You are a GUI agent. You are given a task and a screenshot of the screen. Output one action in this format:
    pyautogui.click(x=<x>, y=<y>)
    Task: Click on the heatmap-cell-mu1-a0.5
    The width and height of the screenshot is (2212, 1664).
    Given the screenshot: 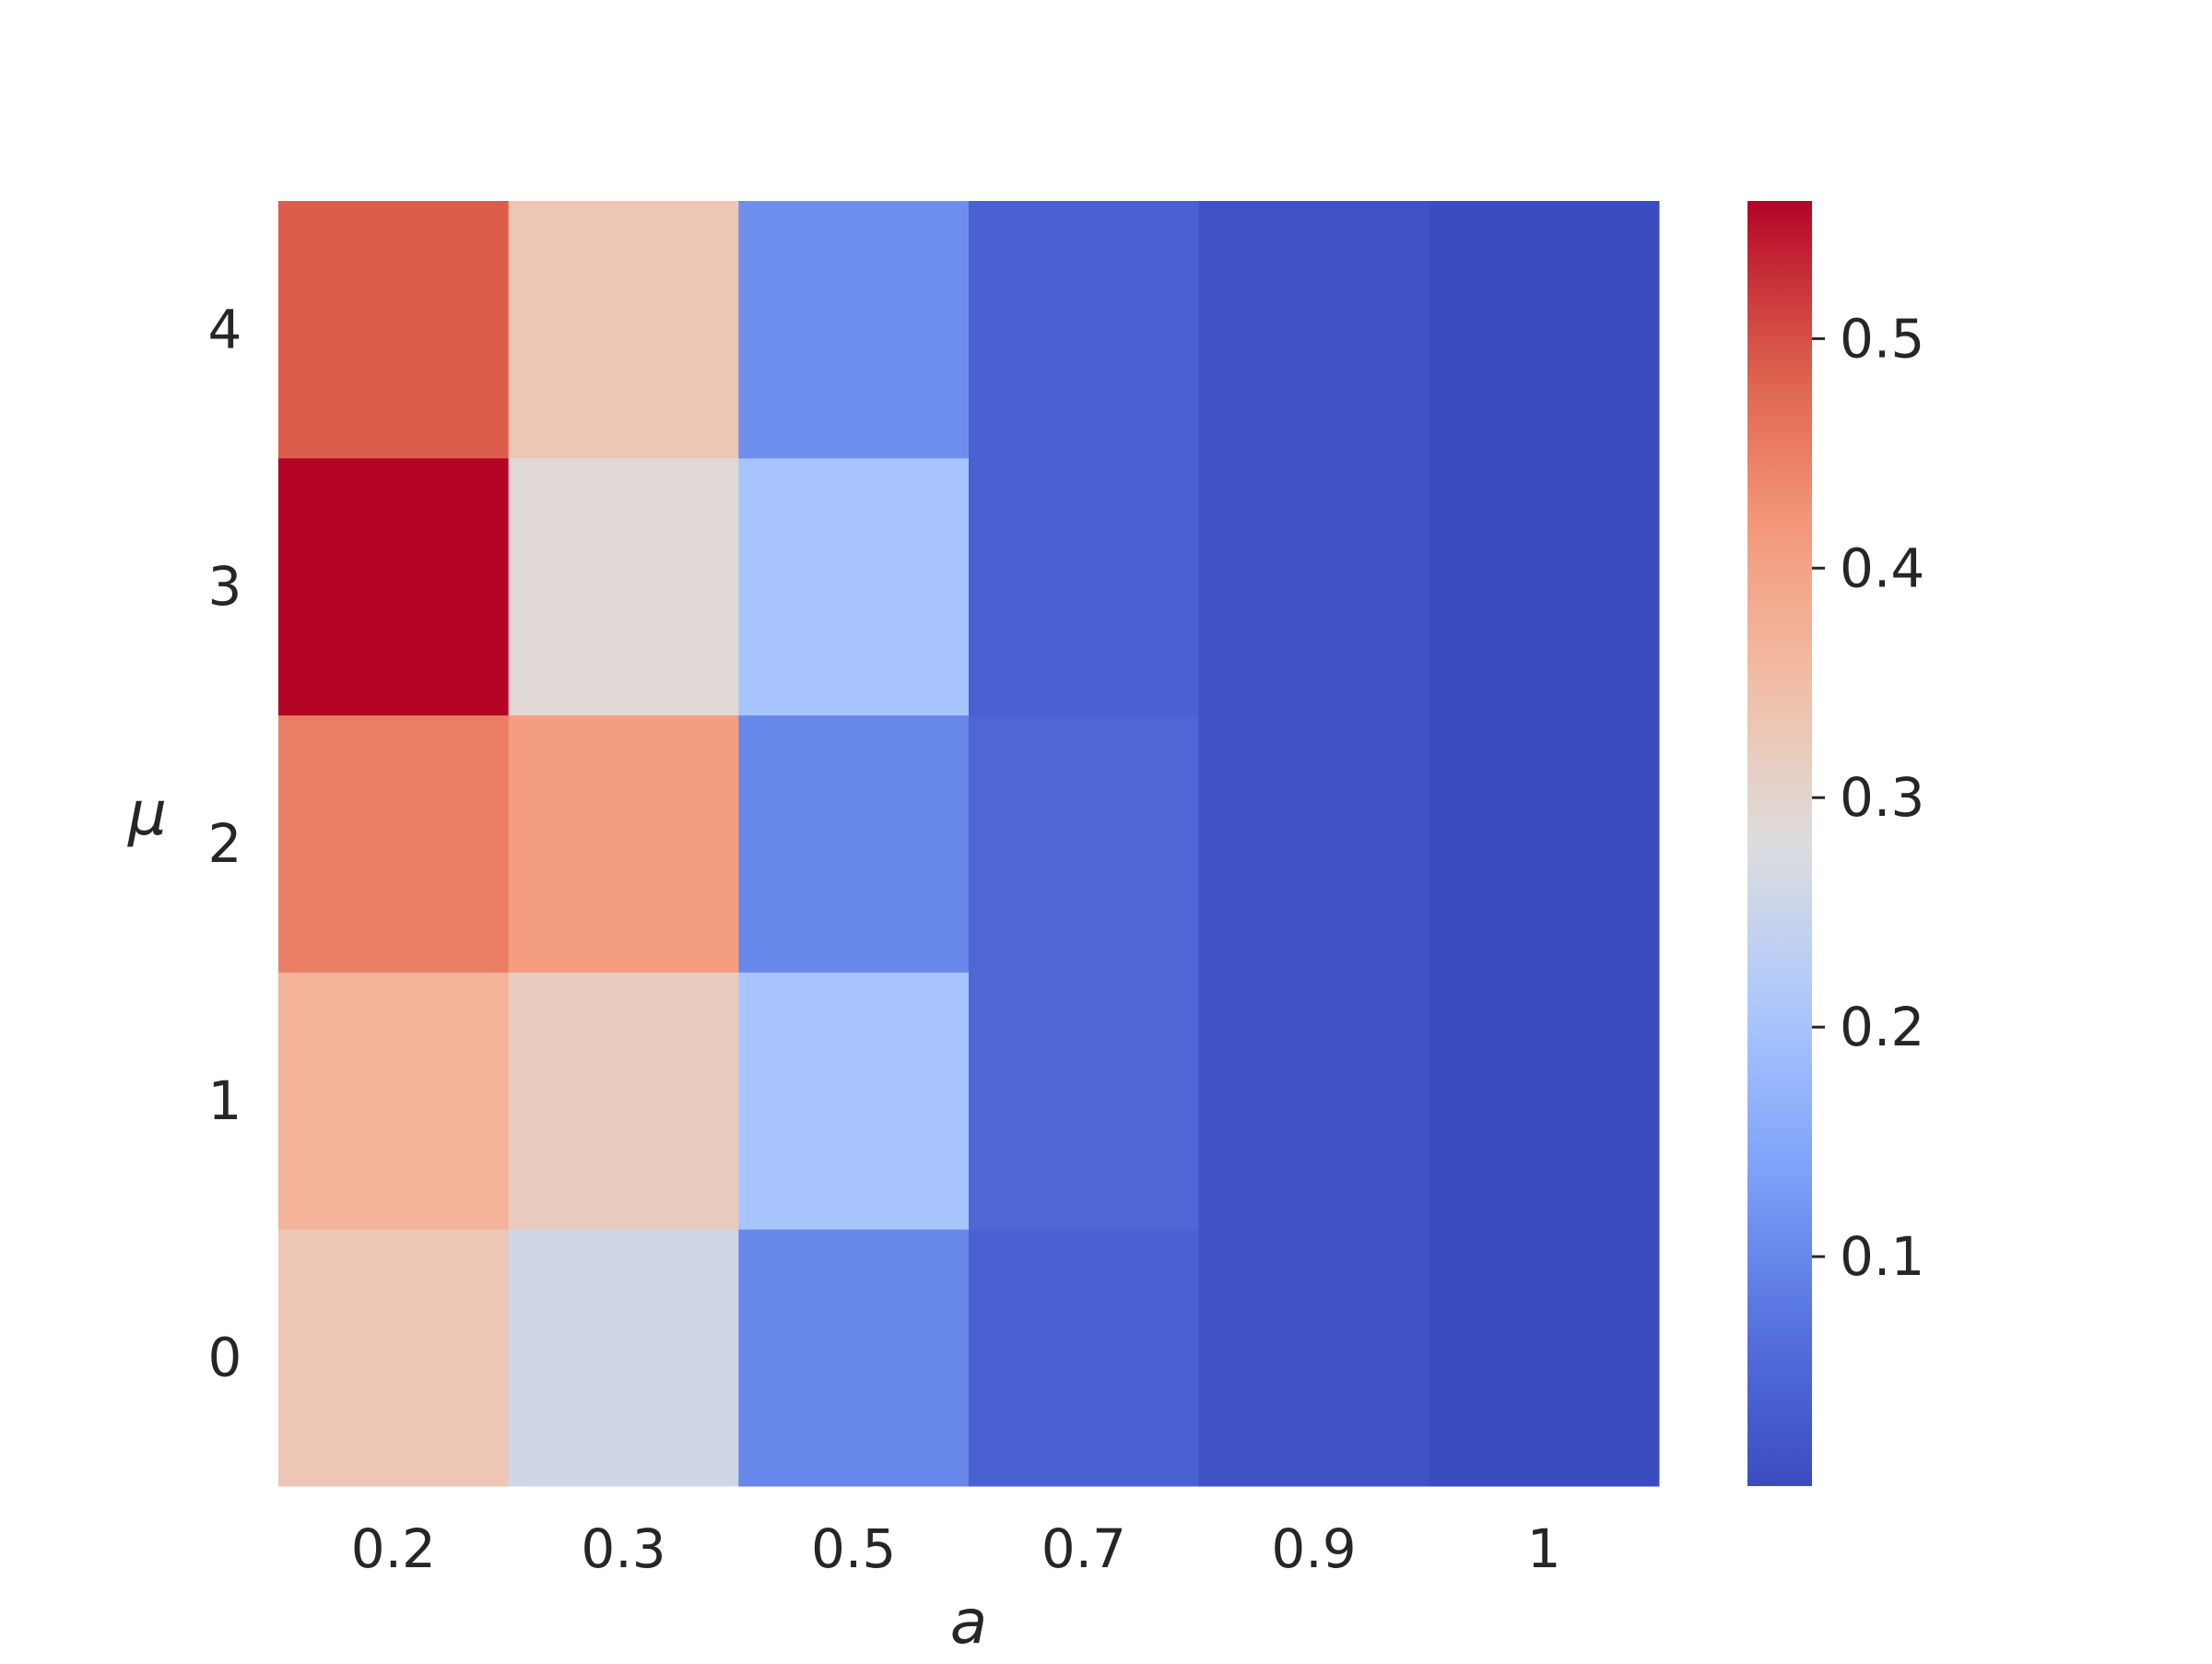 What is the action you would take?
    pyautogui.click(x=854, y=1101)
    